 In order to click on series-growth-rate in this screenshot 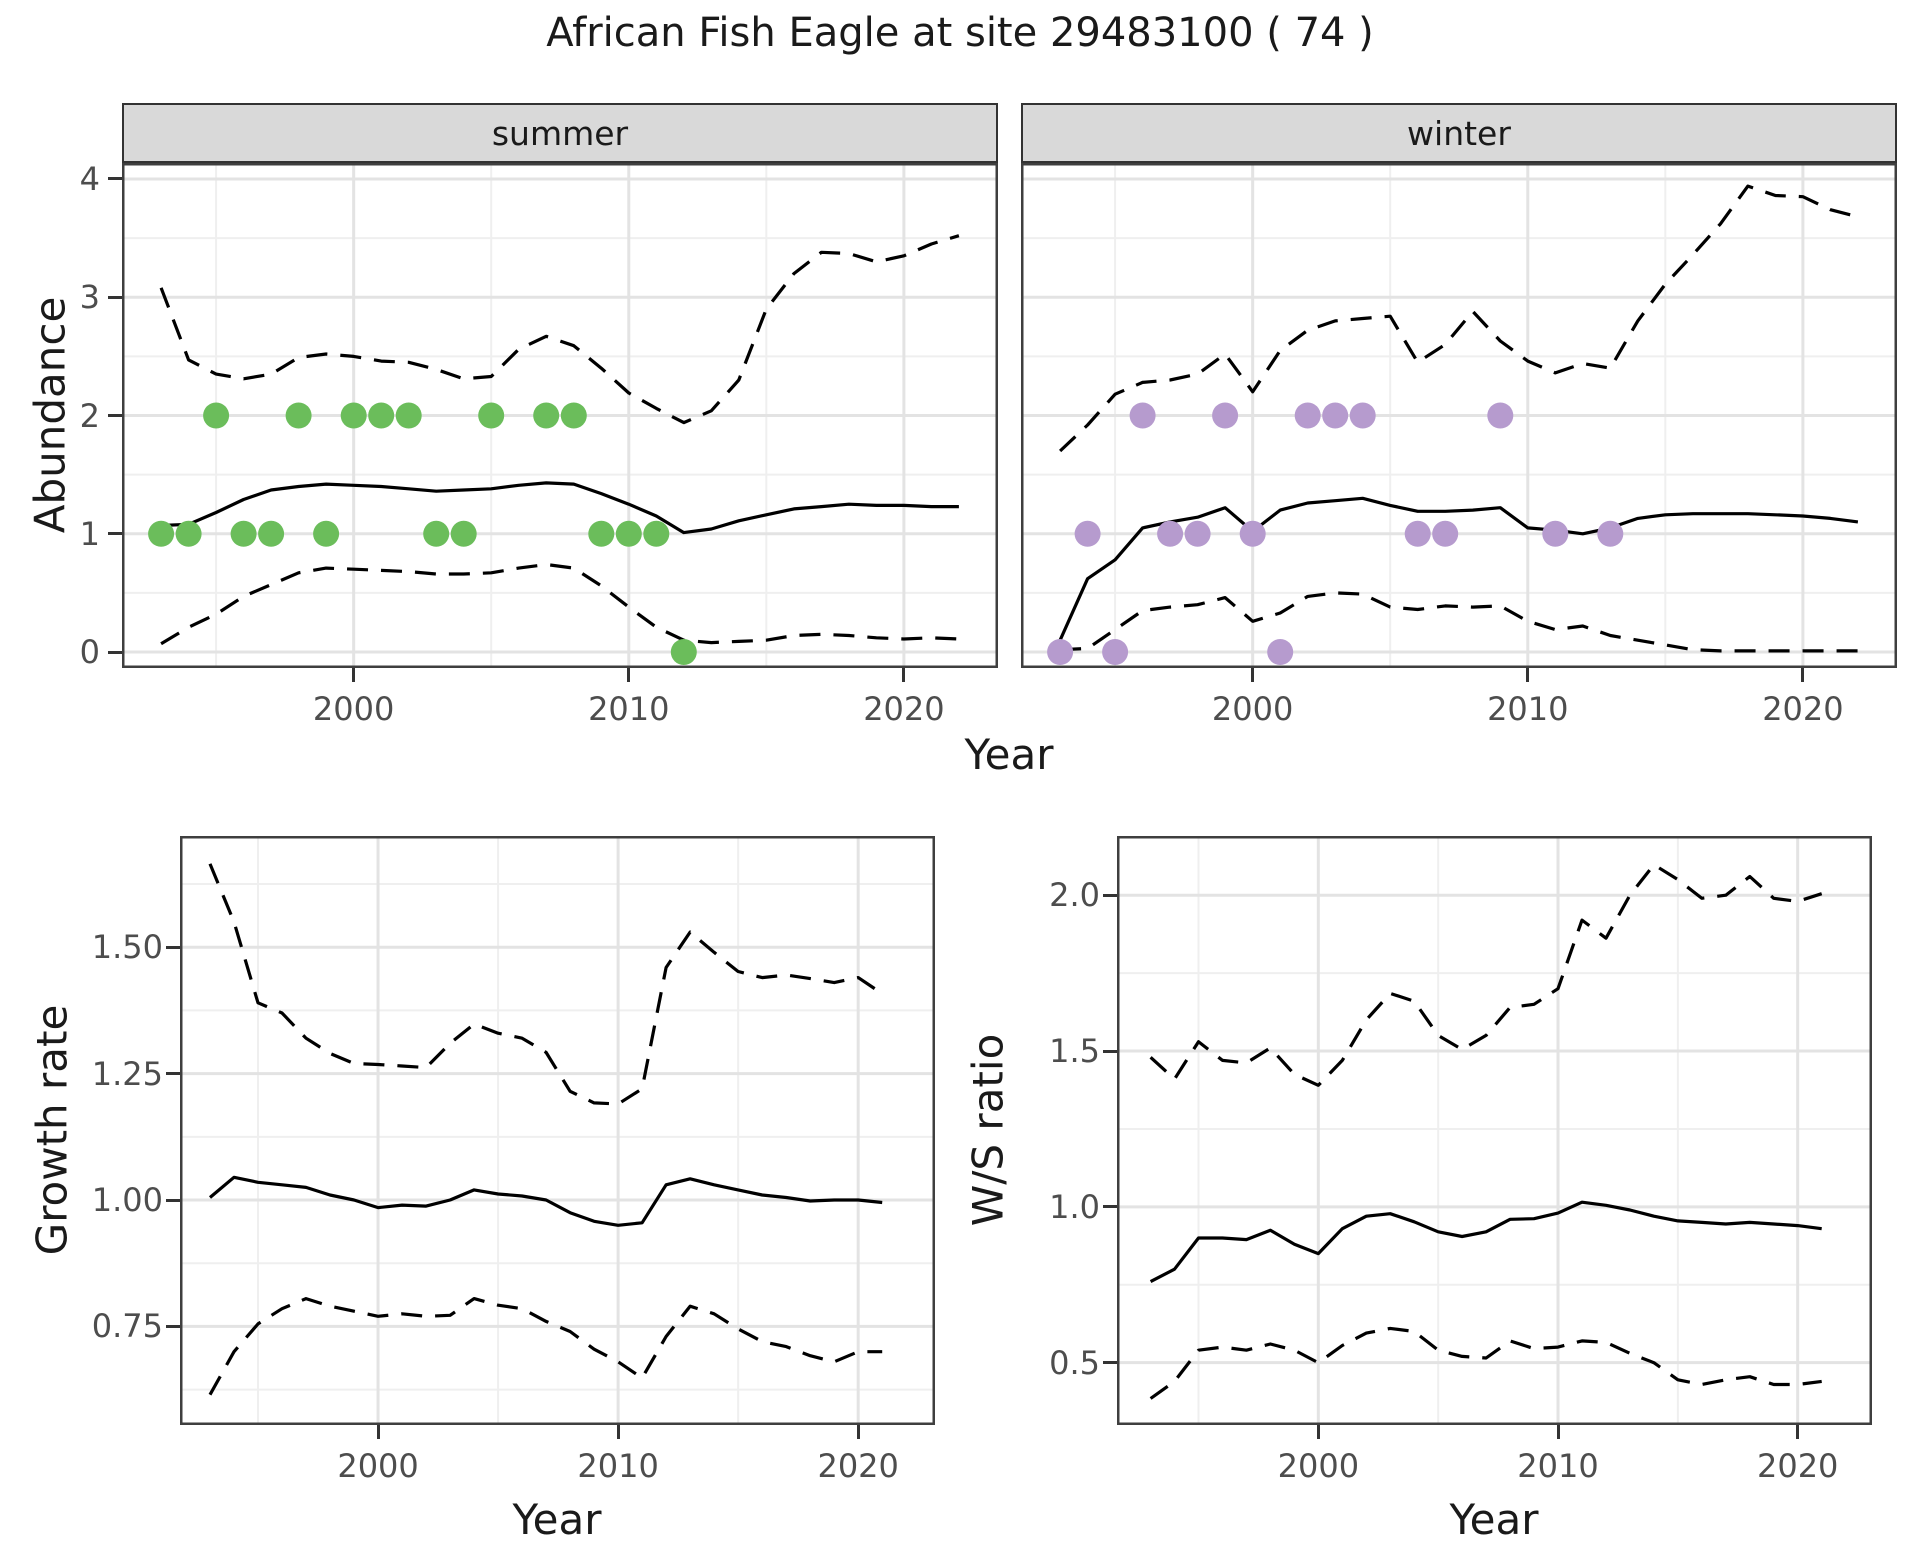, I will do `click(545, 1201)`.